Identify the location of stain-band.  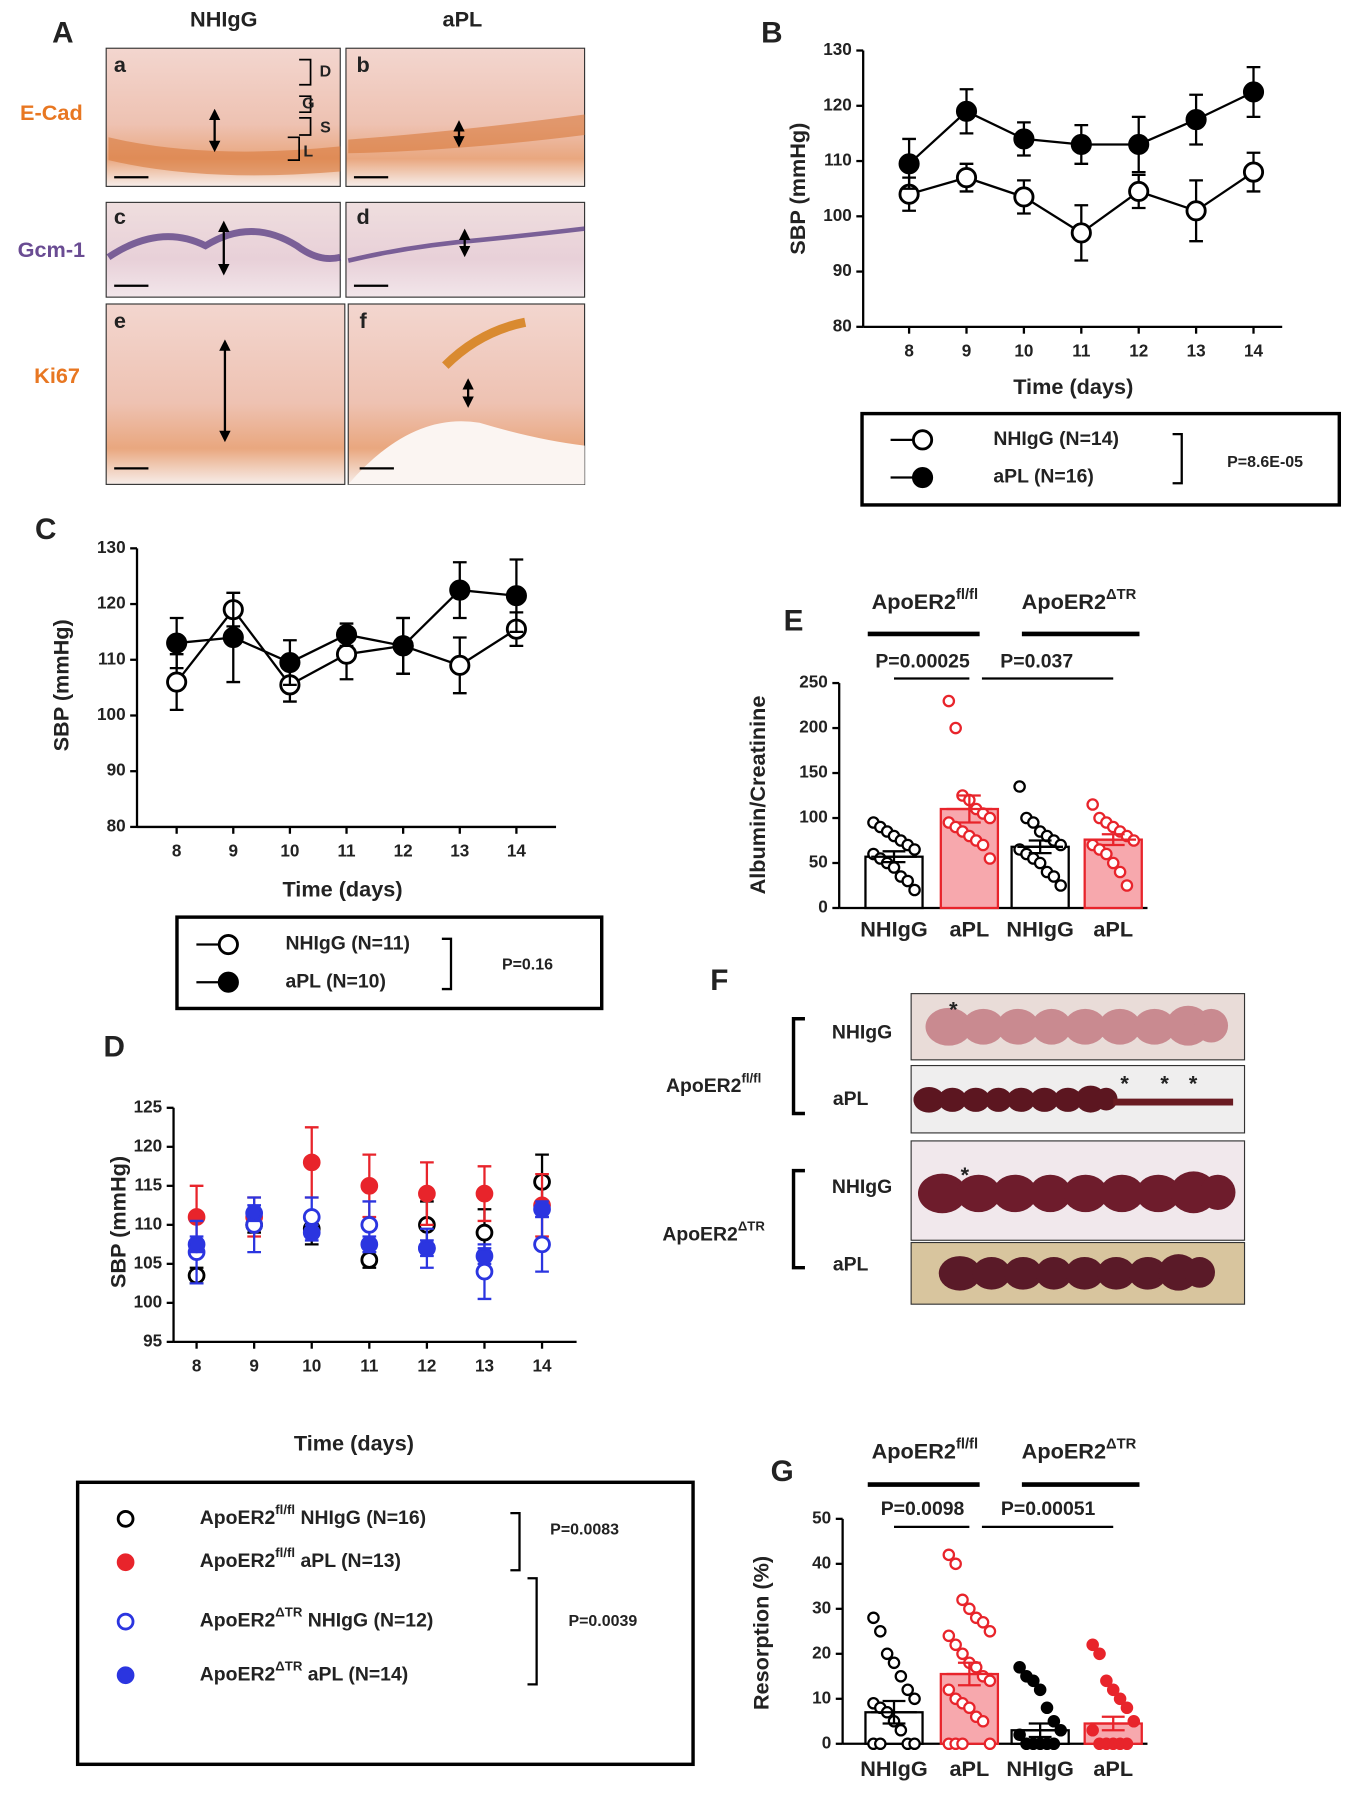
(484, 343).